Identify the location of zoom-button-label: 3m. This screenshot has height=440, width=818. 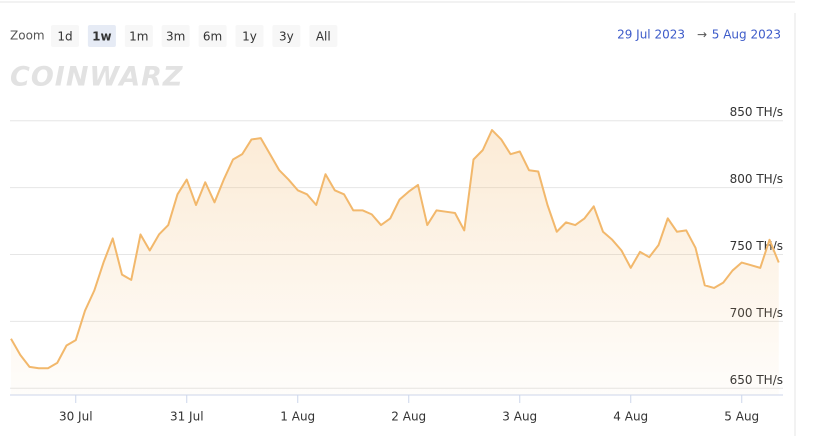
(175, 37).